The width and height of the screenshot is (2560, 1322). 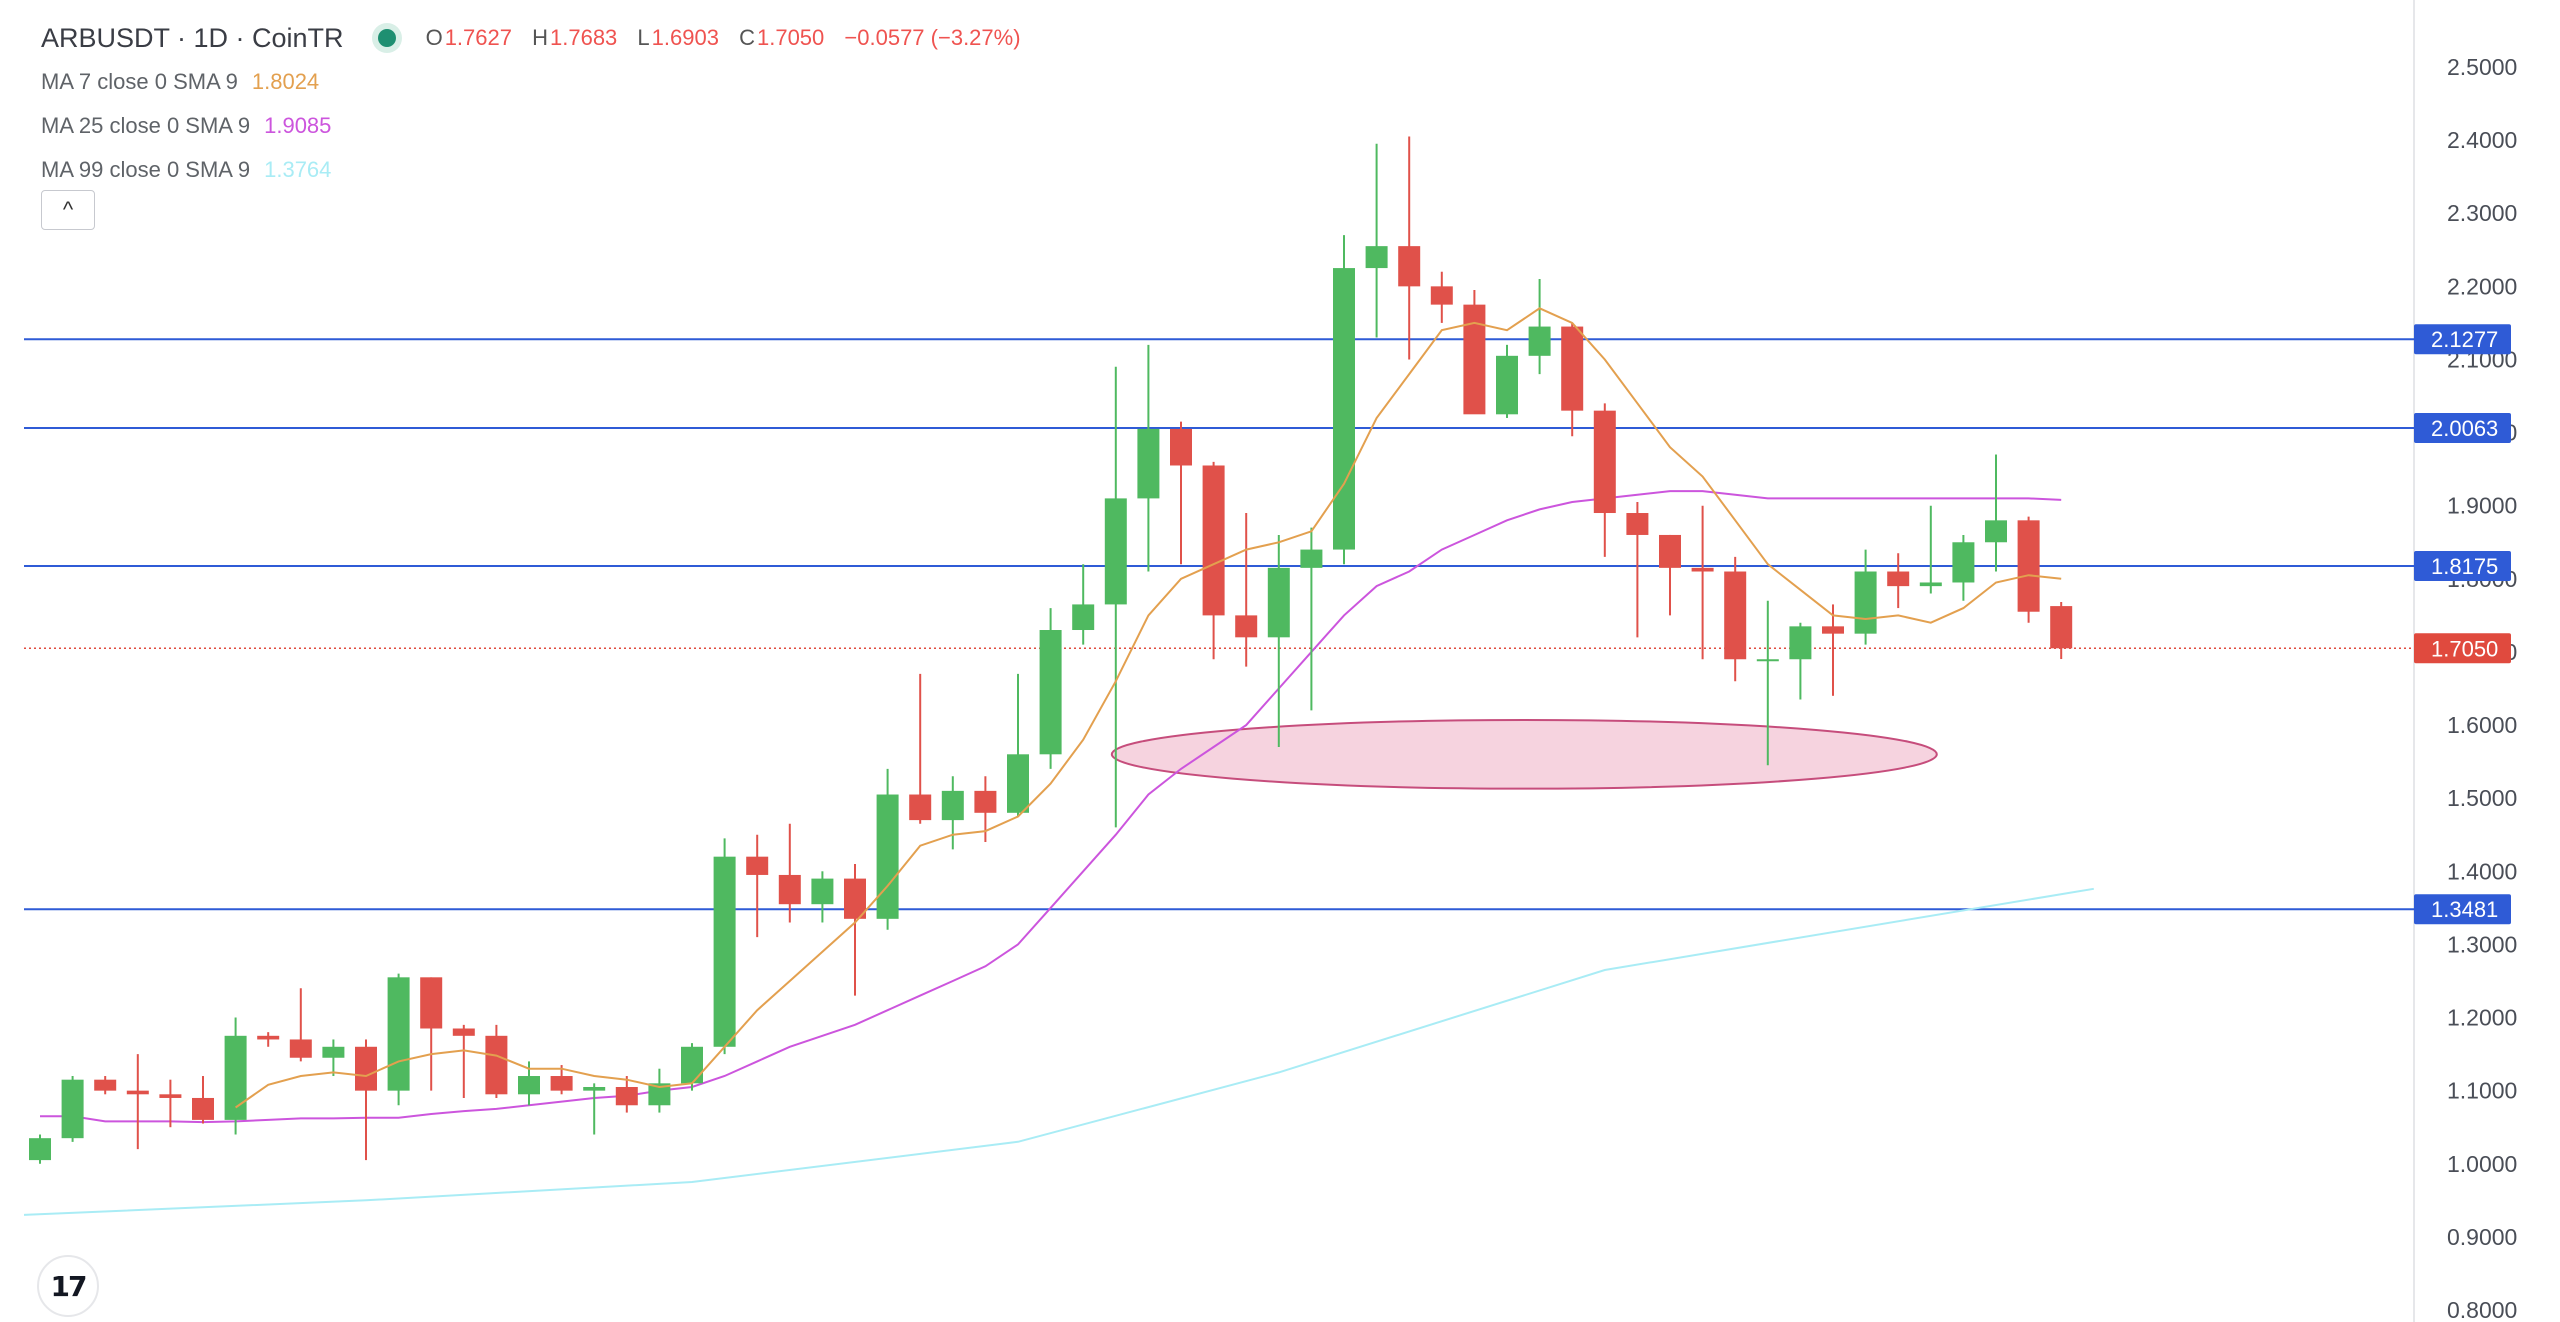 What do you see at coordinates (2482, 1018) in the screenshot?
I see `y-tick-label: 1.2000` at bounding box center [2482, 1018].